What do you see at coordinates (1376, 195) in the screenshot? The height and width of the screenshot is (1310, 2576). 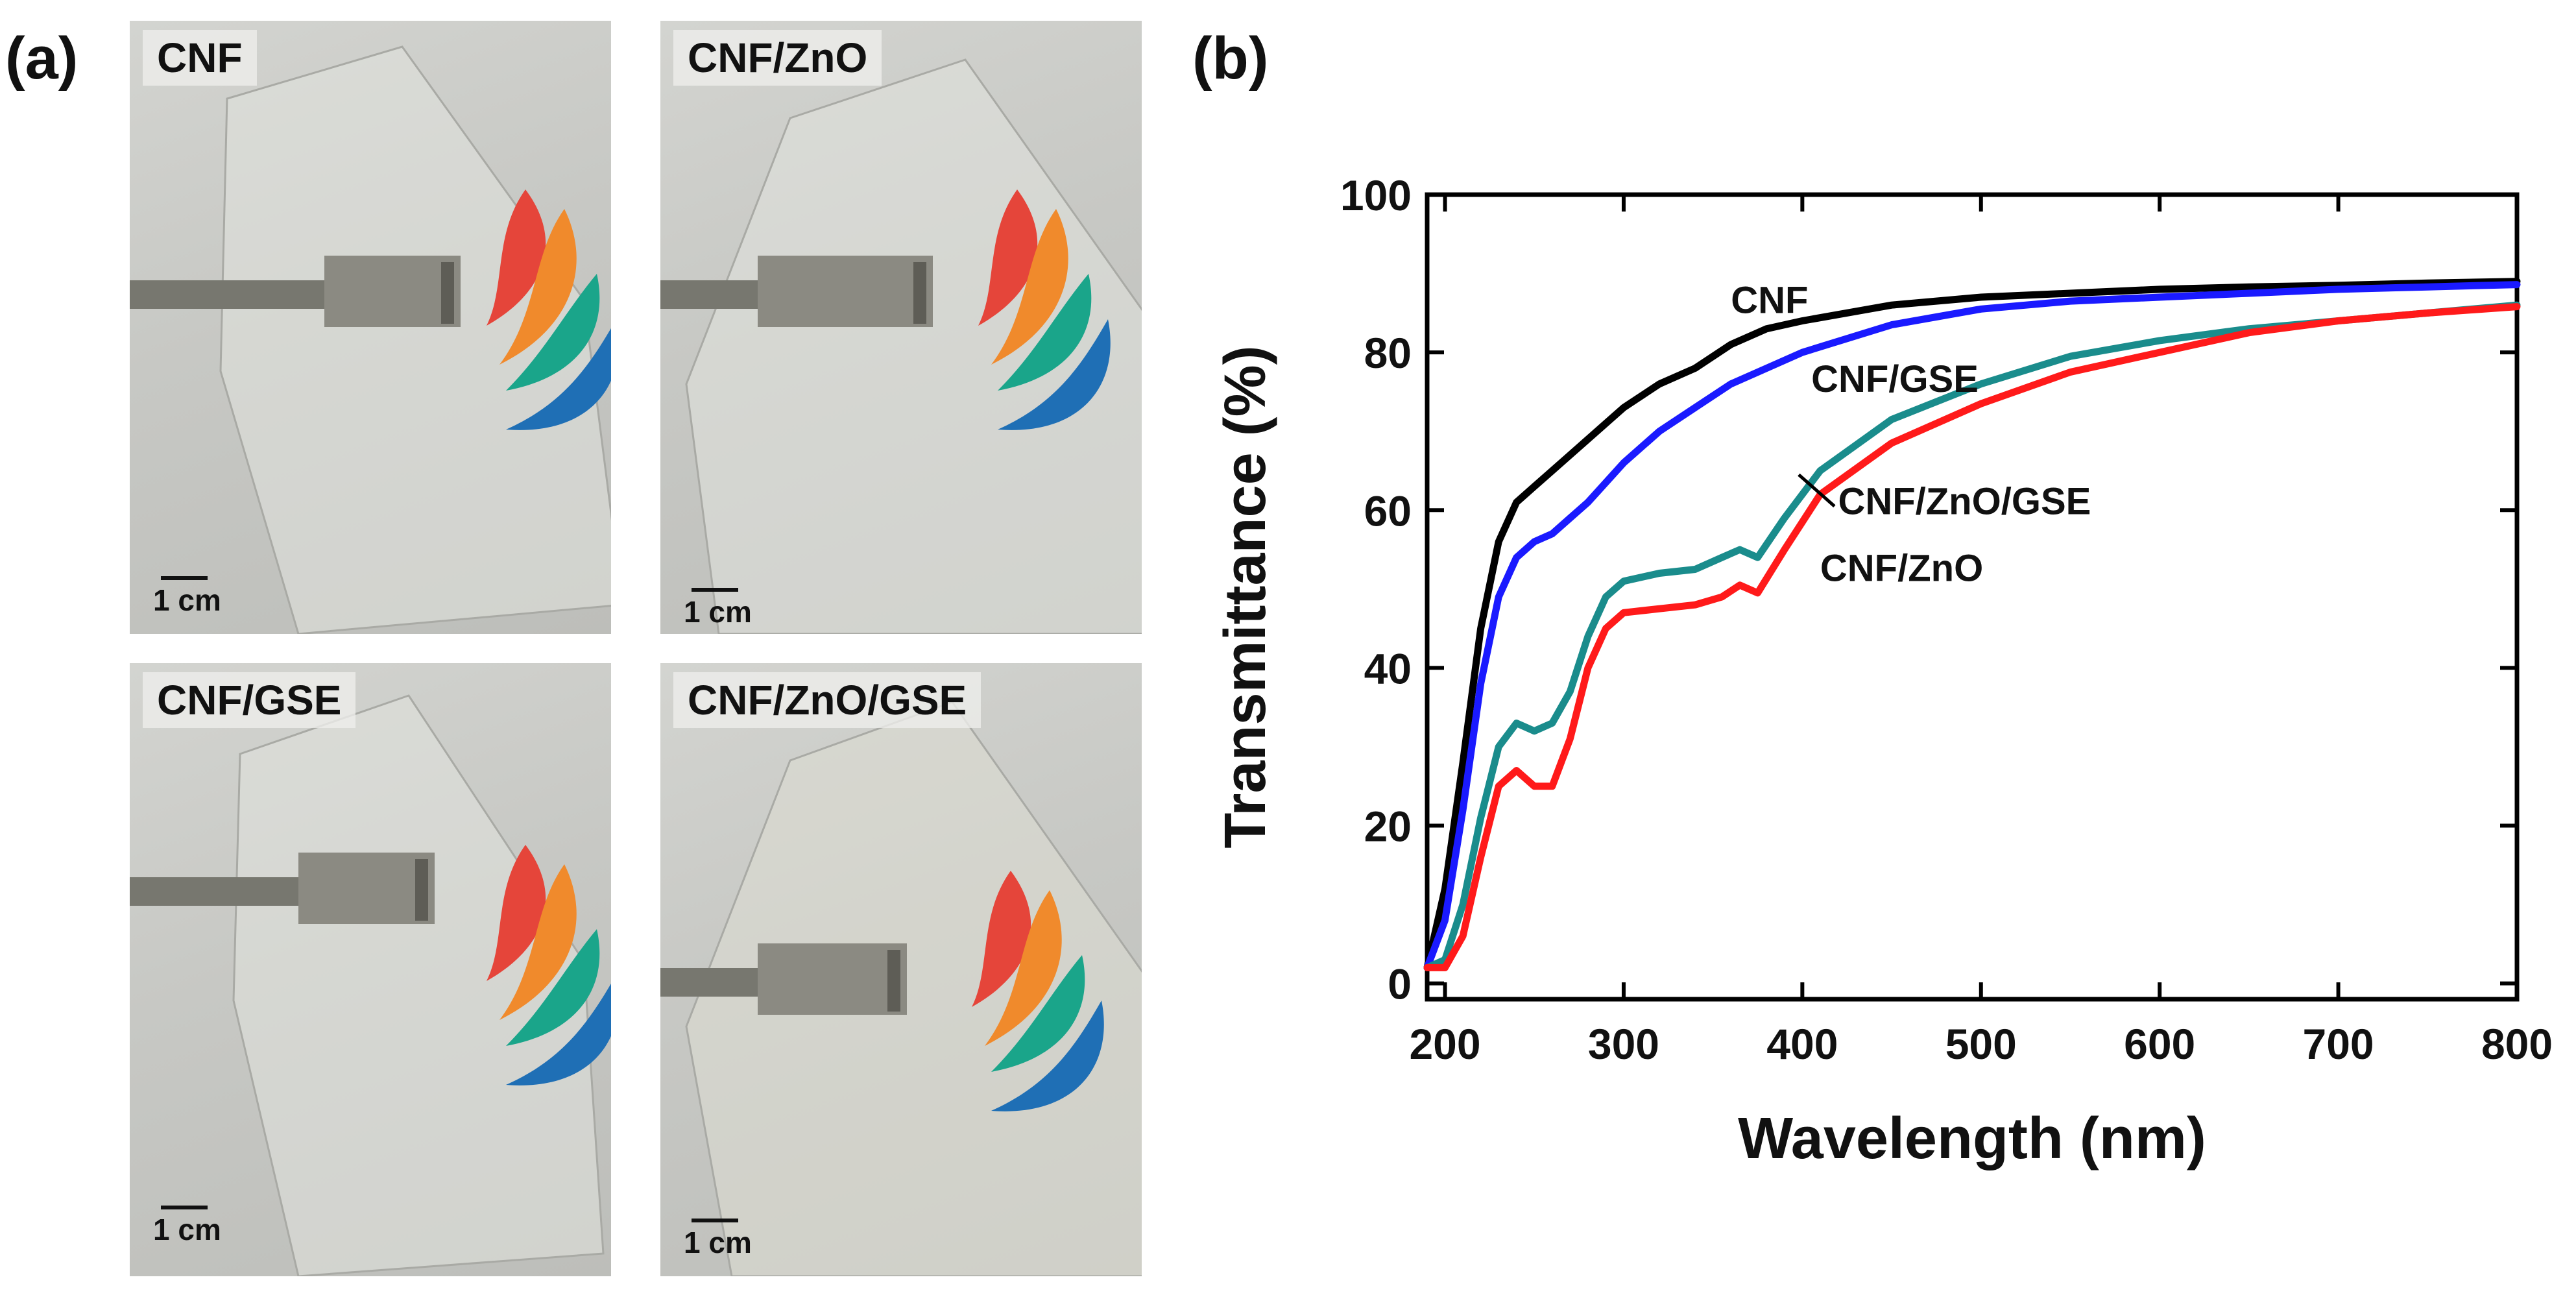 I see `y-tick-label: 100` at bounding box center [1376, 195].